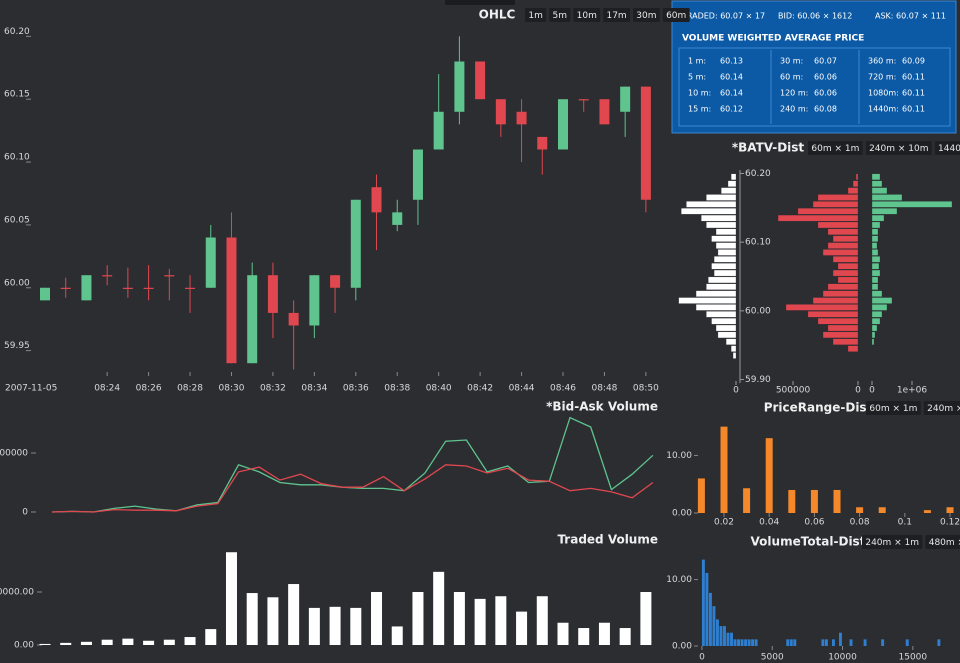 Image resolution: width=960 pixels, height=663 pixels. I want to click on timeframe-button: 17m, so click(616, 15).